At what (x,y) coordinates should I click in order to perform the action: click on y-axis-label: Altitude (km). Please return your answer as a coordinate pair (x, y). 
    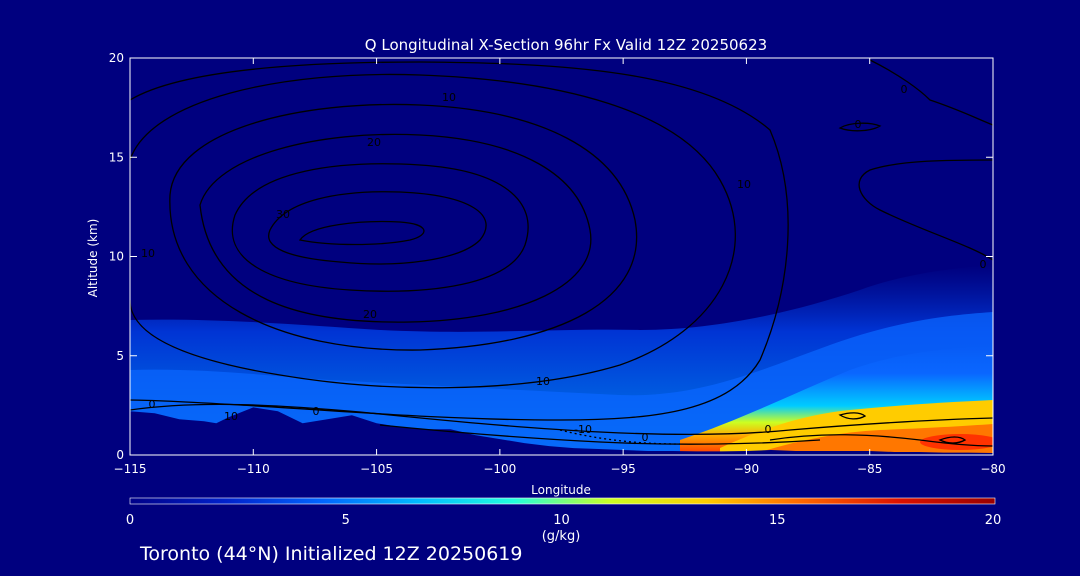
    Looking at the image, I should click on (93, 258).